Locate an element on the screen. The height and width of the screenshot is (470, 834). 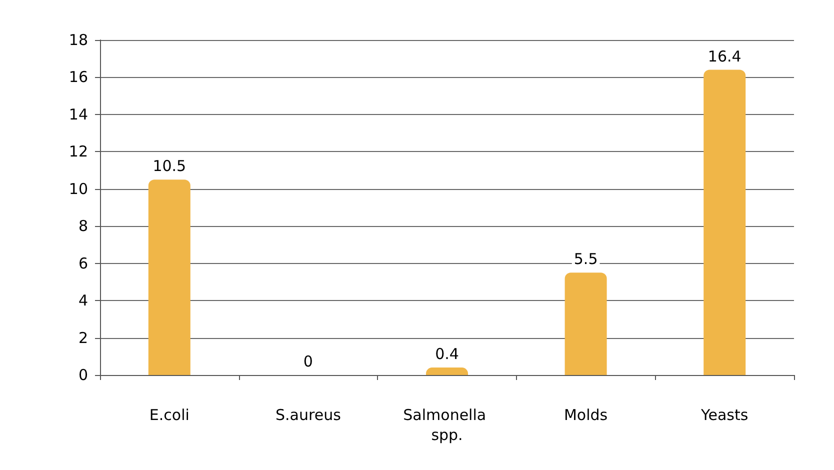
x-tick-label: Molds is located at coordinates (586, 415).